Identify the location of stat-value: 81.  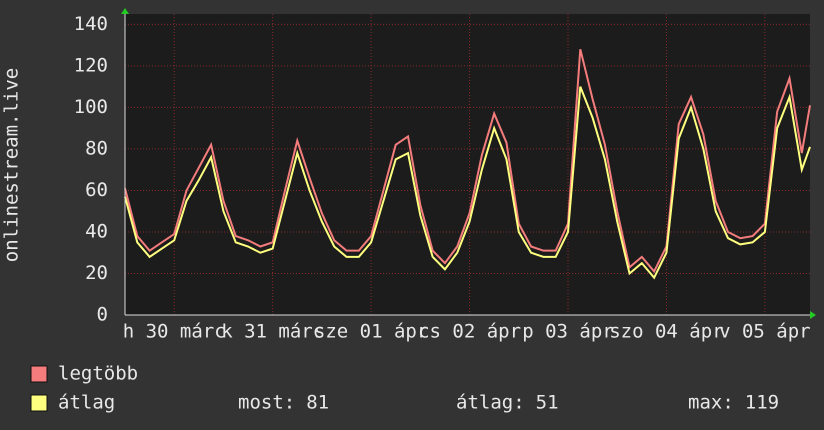
(317, 403).